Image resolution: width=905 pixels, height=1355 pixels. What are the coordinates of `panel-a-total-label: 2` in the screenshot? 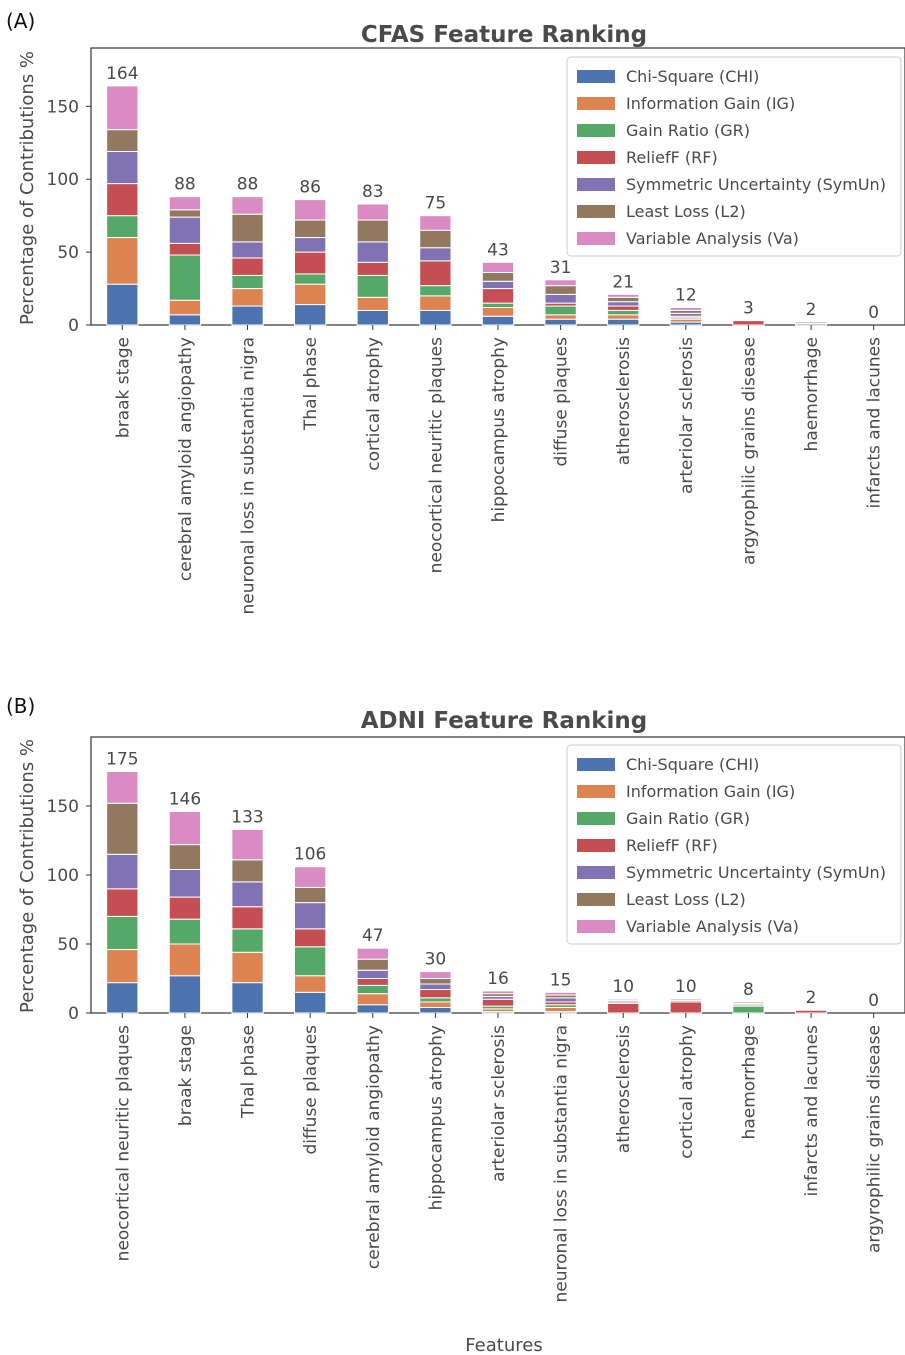 It's located at (811, 310).